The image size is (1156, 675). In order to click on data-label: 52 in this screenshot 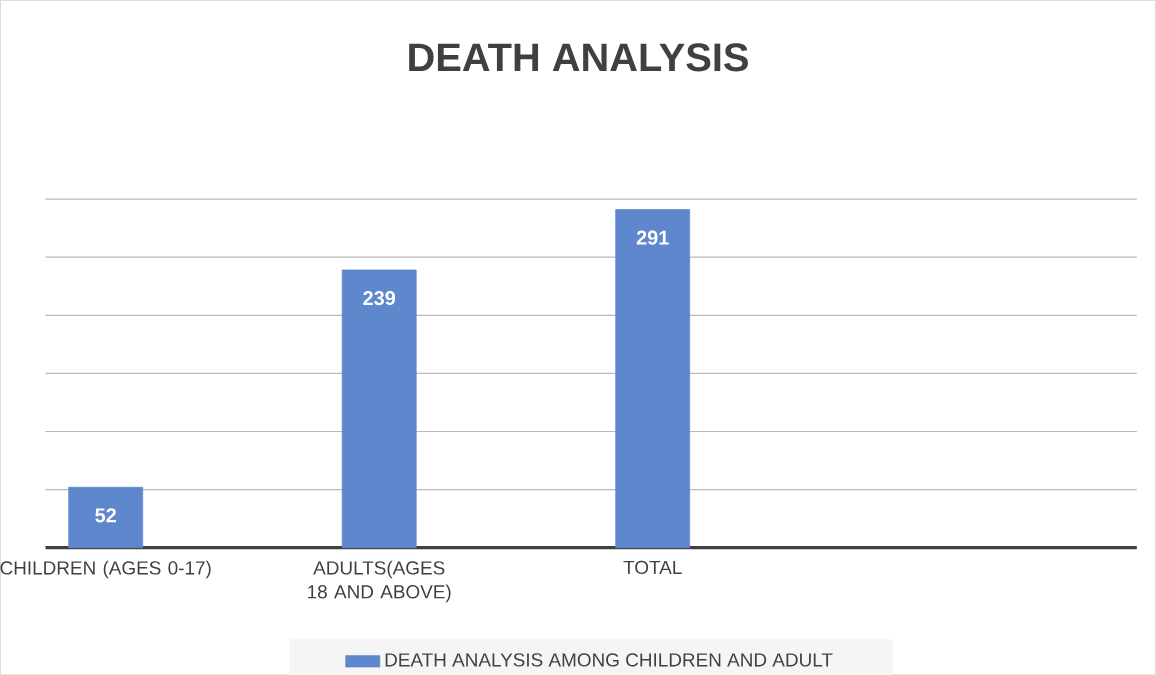, I will do `click(105, 515)`.